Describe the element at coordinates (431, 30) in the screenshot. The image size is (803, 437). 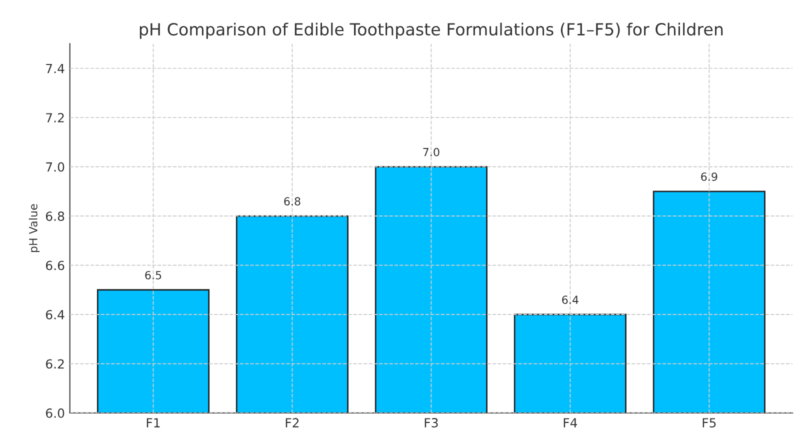
I see `chart-title: pH Comparison of Edible Toothpaste Formulations (F1–F5) for Children` at that location.